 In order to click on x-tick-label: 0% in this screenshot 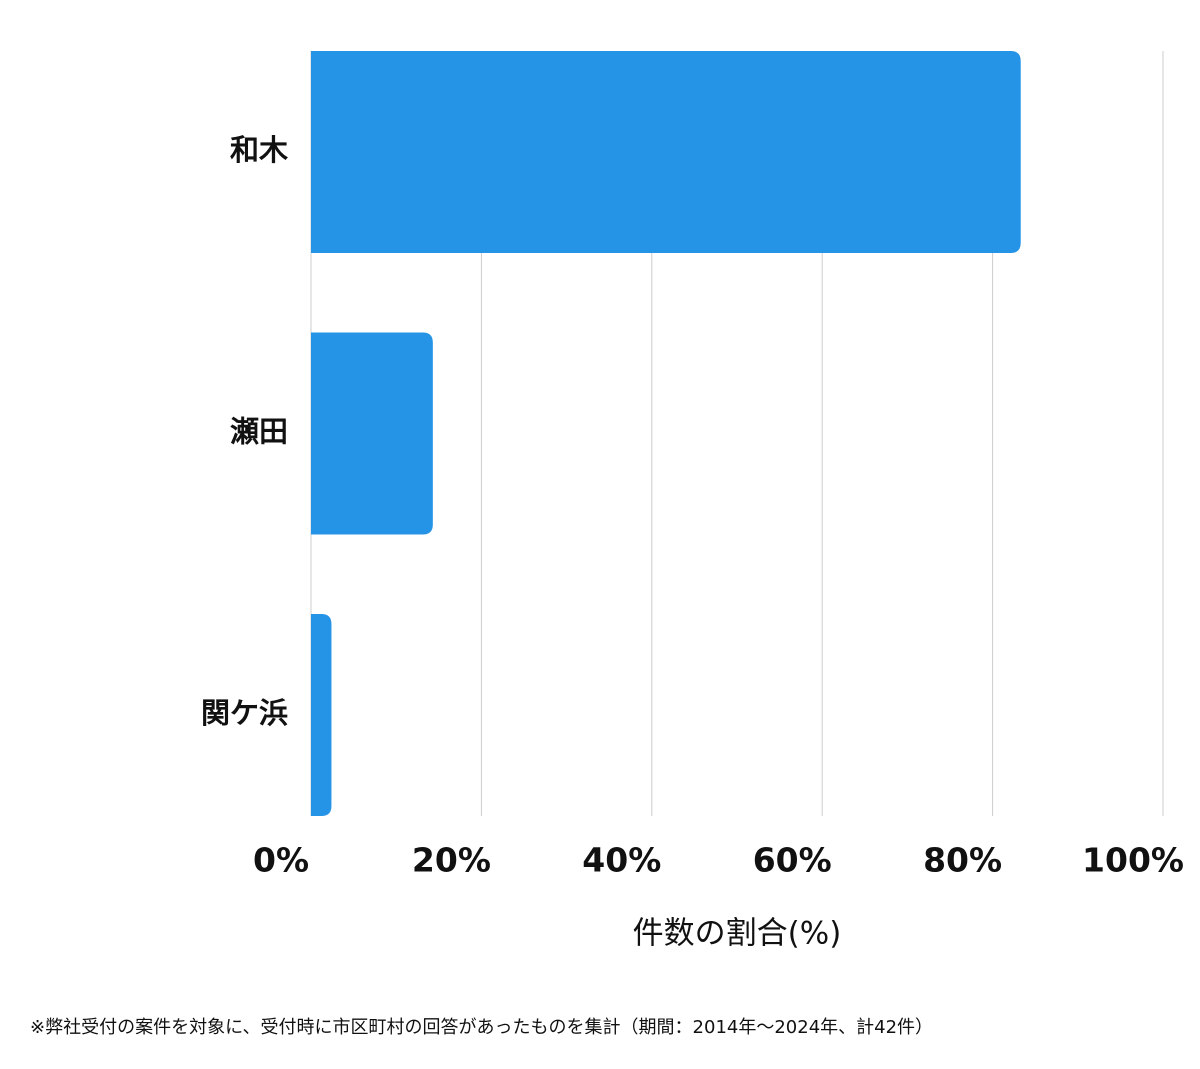, I will do `click(281, 860)`.